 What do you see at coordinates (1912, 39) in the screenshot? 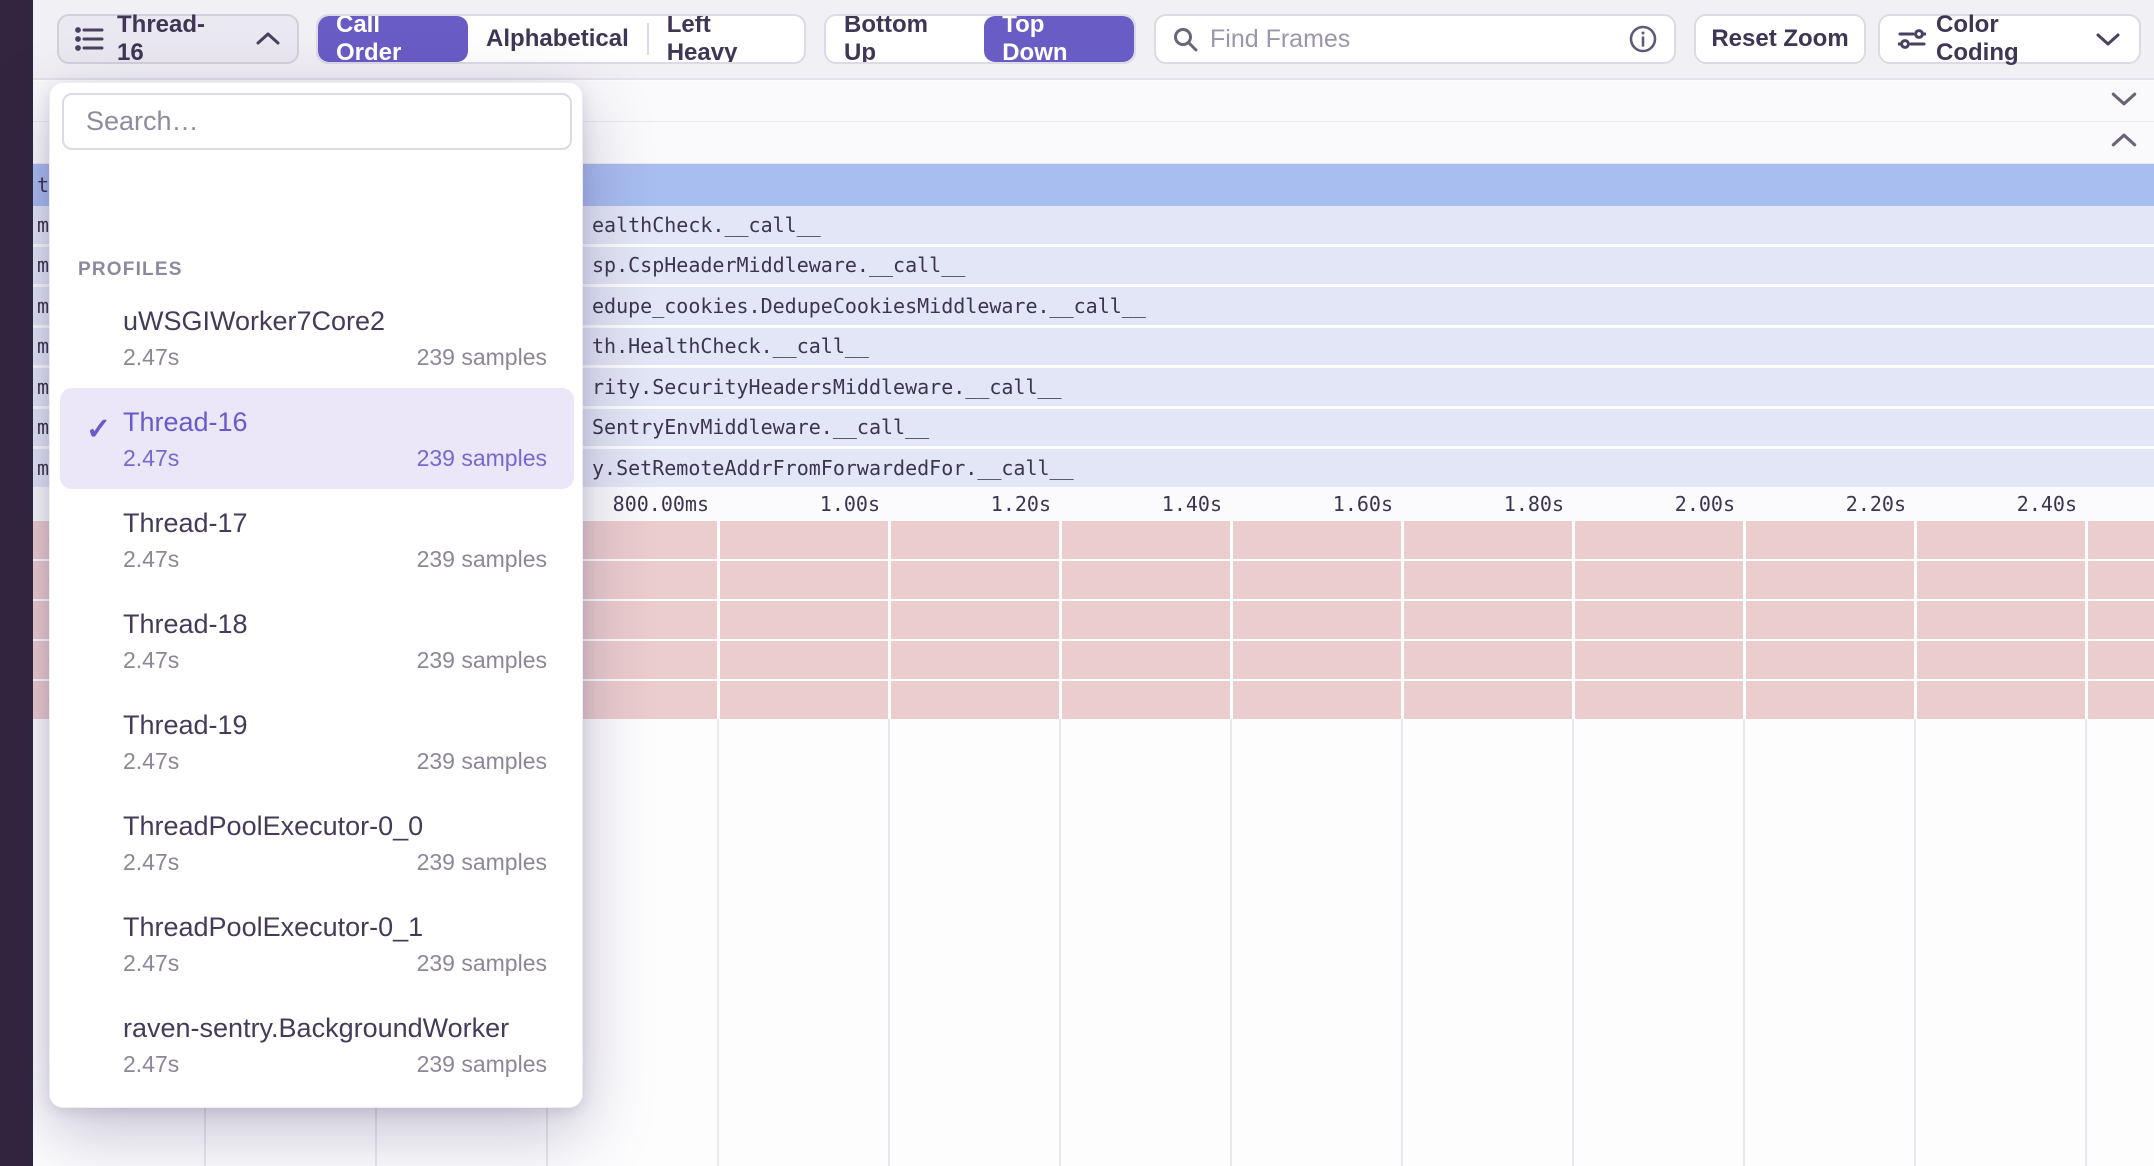
I see `sliders-icon` at bounding box center [1912, 39].